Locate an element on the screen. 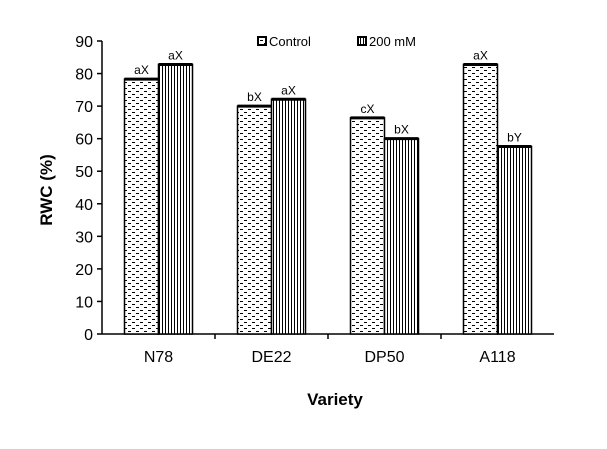 Image resolution: width=607 pixels, height=449 pixels. x-tick-label: DE22 is located at coordinates (271, 357).